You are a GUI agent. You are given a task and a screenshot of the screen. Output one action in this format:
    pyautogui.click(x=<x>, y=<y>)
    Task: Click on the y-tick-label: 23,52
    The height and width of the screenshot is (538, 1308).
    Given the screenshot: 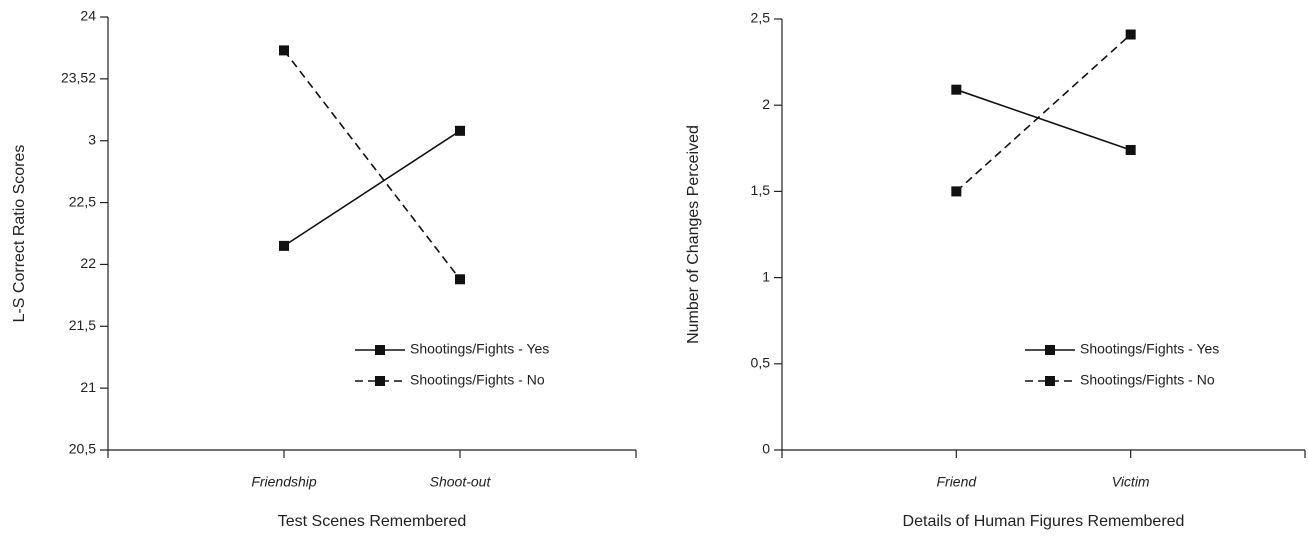 What is the action you would take?
    pyautogui.click(x=78, y=78)
    